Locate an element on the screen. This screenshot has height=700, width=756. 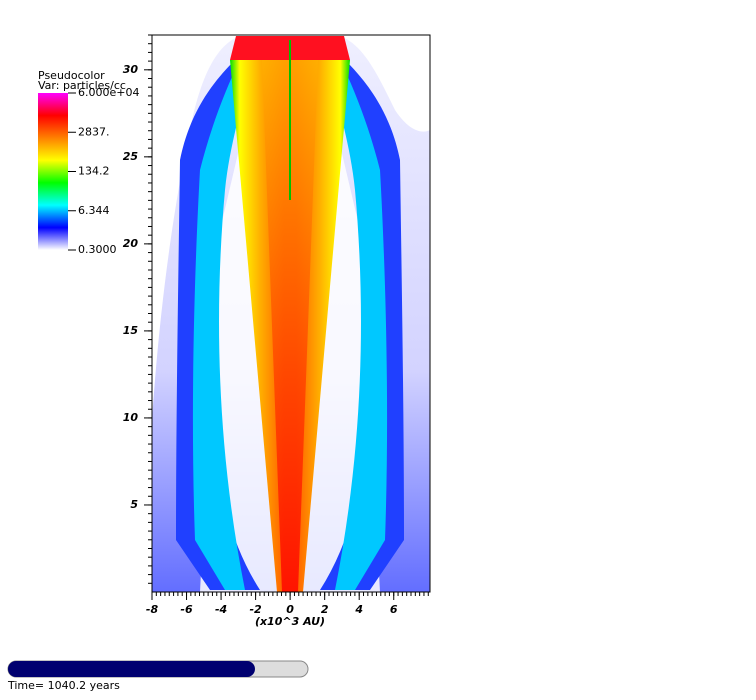
colorbar-label: 134.2 is located at coordinates (94, 170).